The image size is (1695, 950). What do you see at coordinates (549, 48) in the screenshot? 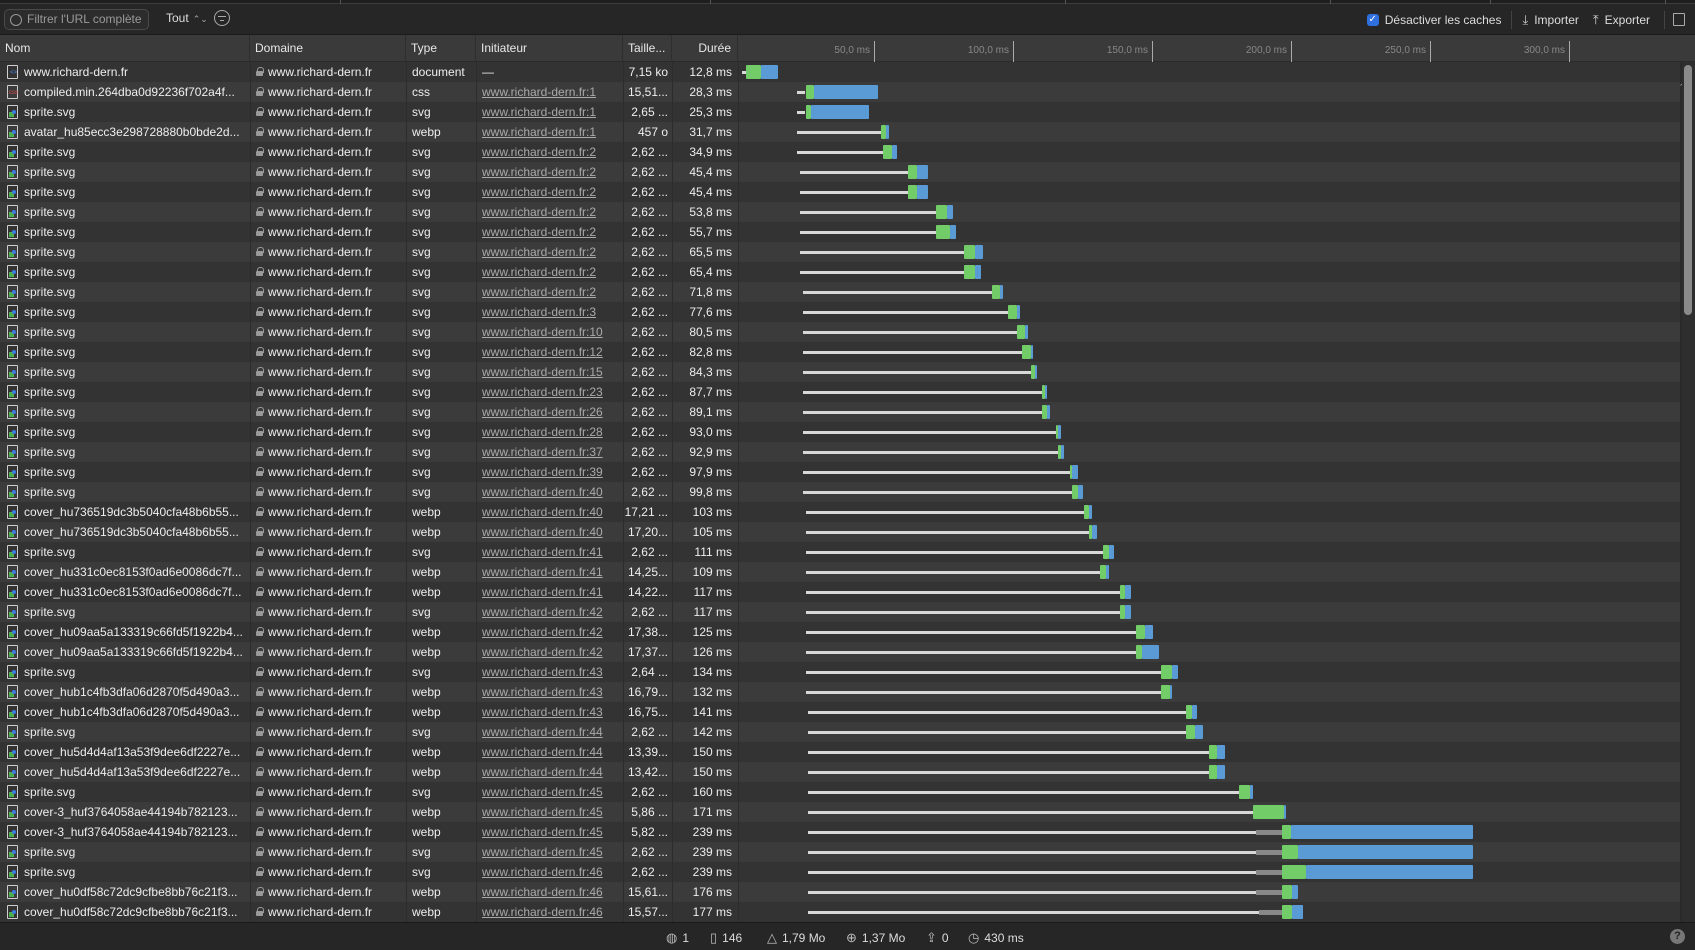
I see `column-header-initiator: Initiateur` at bounding box center [549, 48].